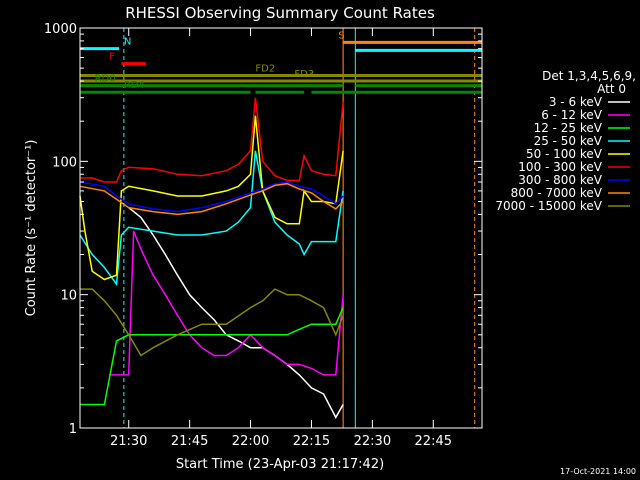  I want to click on y-tick-label-2: 100, so click(64, 162).